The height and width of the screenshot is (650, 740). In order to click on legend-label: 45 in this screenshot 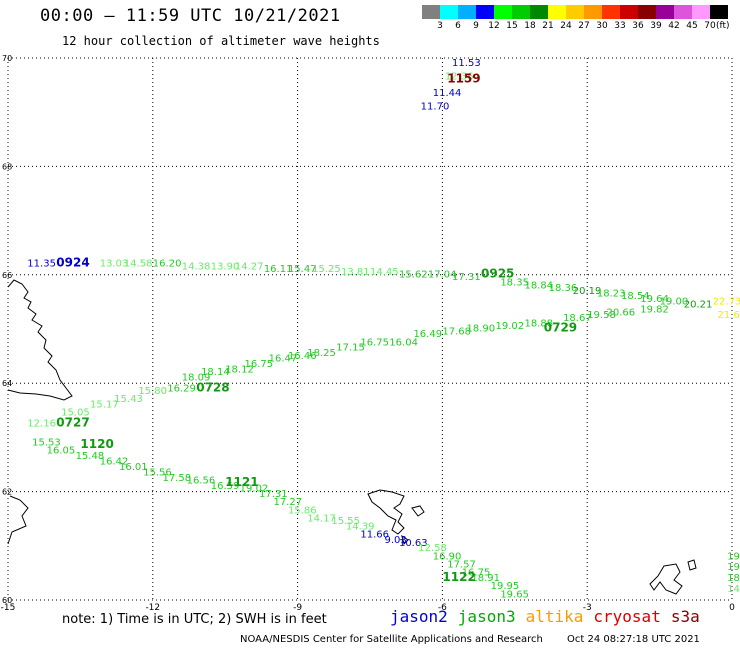, I will do `click(692, 26)`.